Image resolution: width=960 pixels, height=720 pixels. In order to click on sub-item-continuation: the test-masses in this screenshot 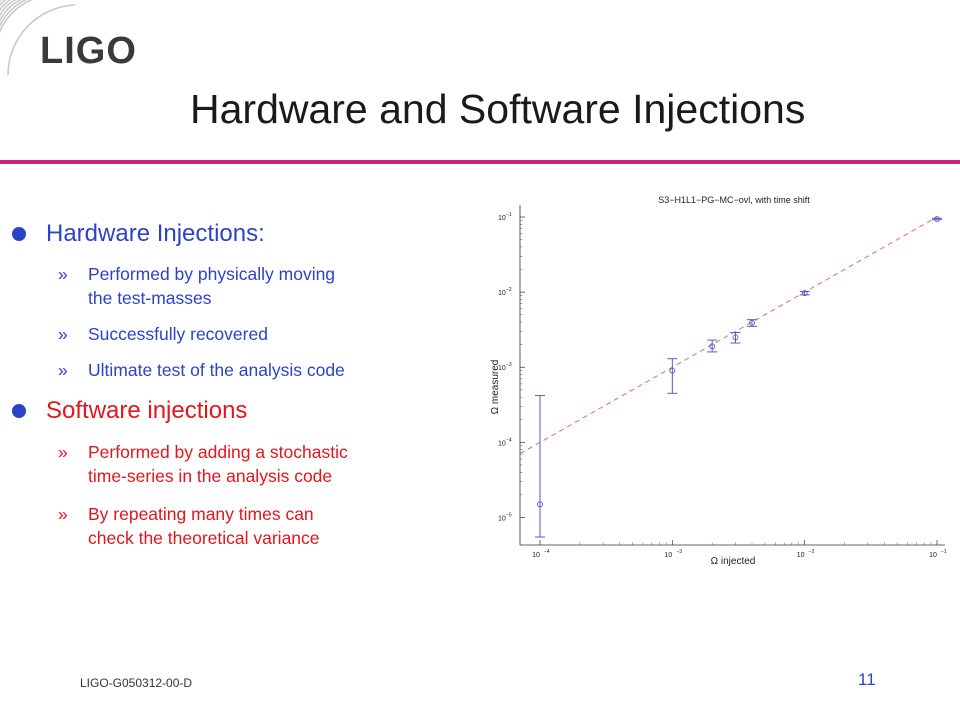, I will do `click(135, 298)`.